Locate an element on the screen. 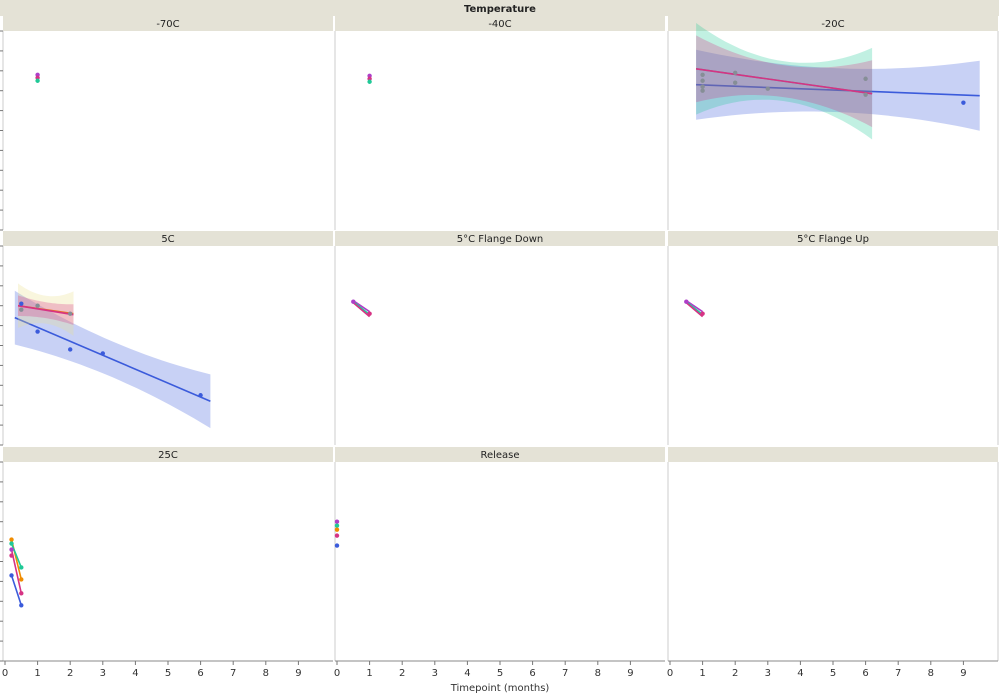 This screenshot has height=695, width=999. panel-6: 25C is located at coordinates (166, 554).